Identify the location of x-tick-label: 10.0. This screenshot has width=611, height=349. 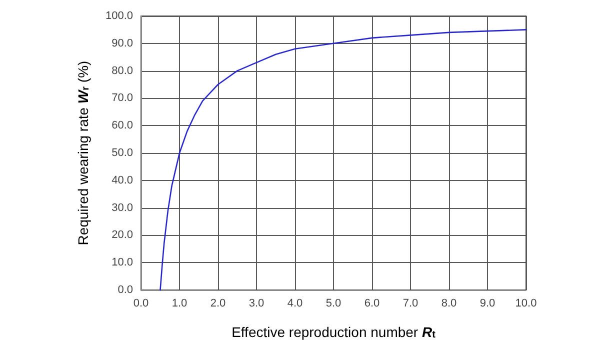
(526, 304).